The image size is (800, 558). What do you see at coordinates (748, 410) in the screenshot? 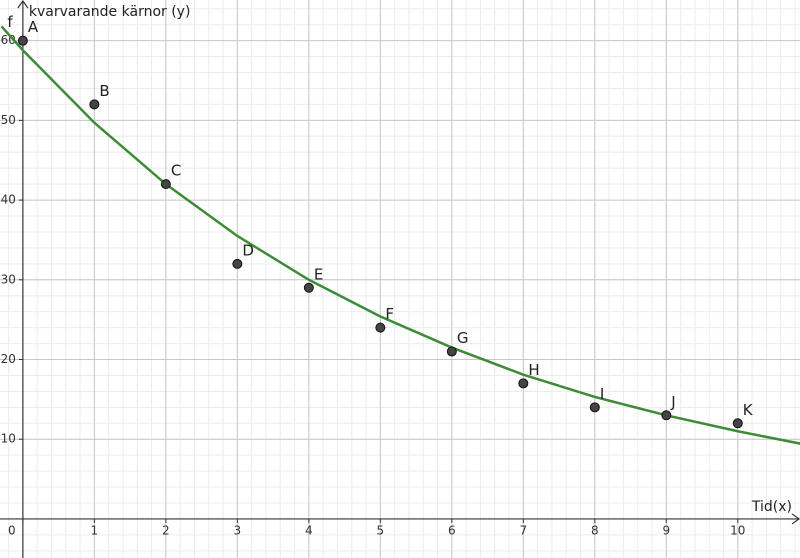
I see `point-label: K` at bounding box center [748, 410].